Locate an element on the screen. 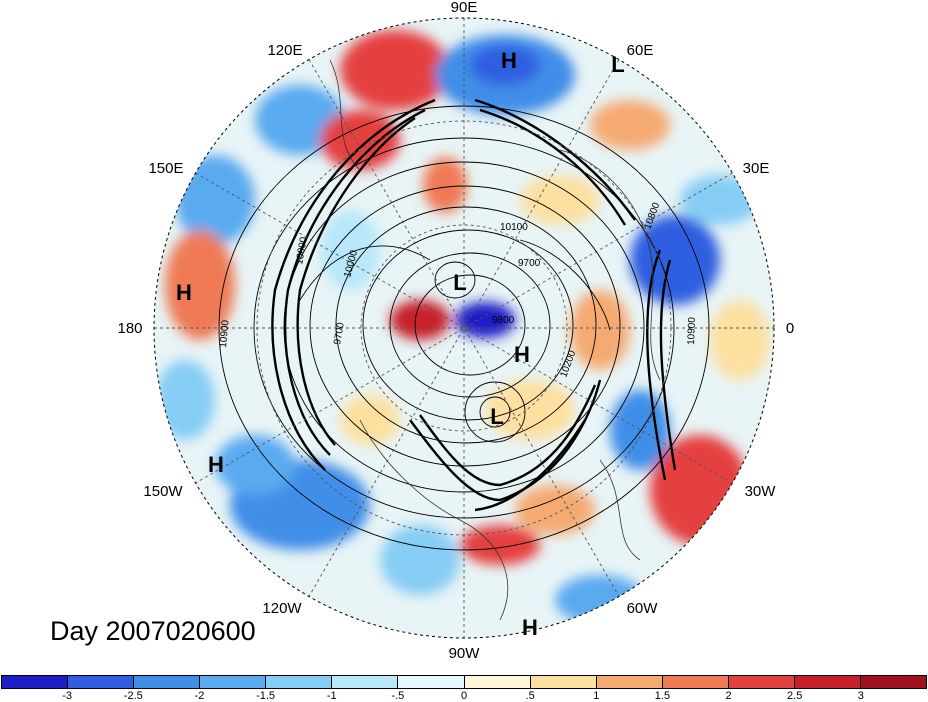 This screenshot has width=928, height=702. lon-label-150e: 150E is located at coordinates (165, 168).